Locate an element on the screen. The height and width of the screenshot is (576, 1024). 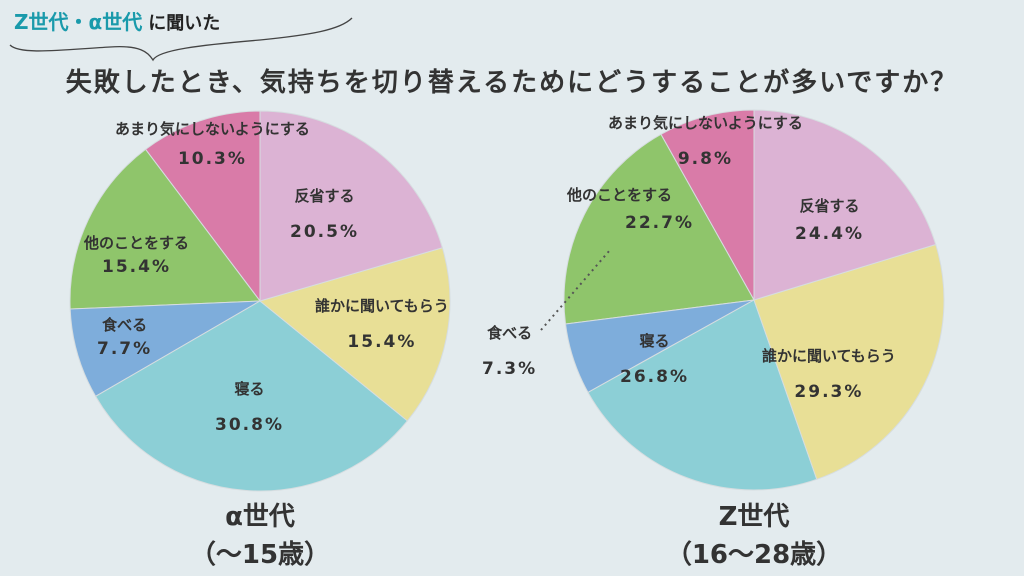
pie-slice-z-reflect is located at coordinates (845, 205).